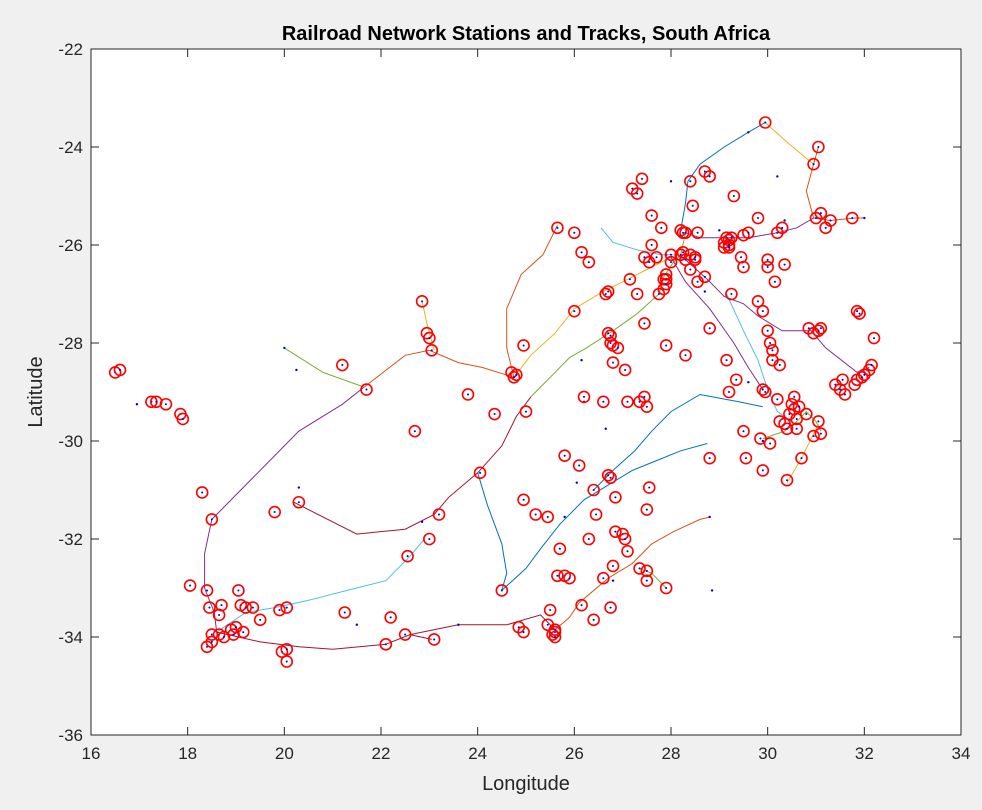  I want to click on y-tick-label: -36, so click(70, 735).